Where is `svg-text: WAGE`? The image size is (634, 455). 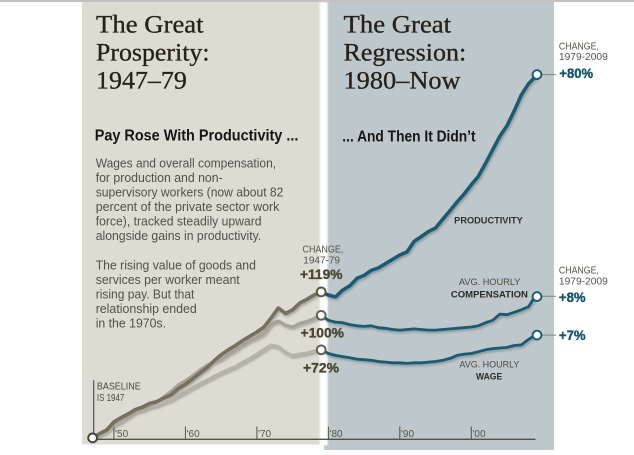
svg-text: WAGE is located at coordinates (489, 376).